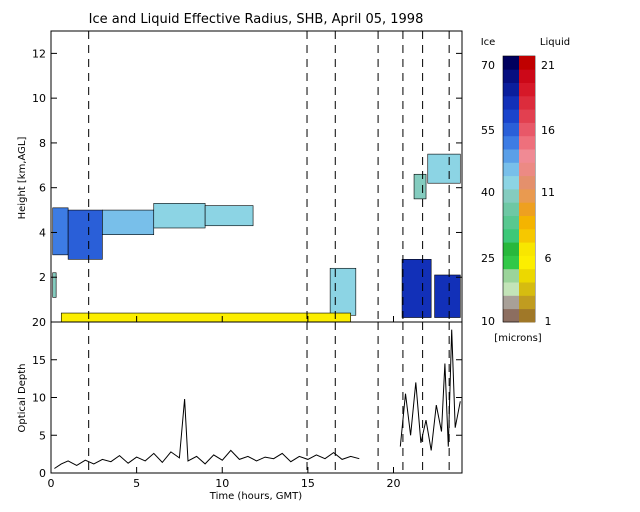 This screenshot has height=512, width=640. Describe the element at coordinates (42, 188) in the screenshot. I see `top-y-tick-label: 6` at that location.